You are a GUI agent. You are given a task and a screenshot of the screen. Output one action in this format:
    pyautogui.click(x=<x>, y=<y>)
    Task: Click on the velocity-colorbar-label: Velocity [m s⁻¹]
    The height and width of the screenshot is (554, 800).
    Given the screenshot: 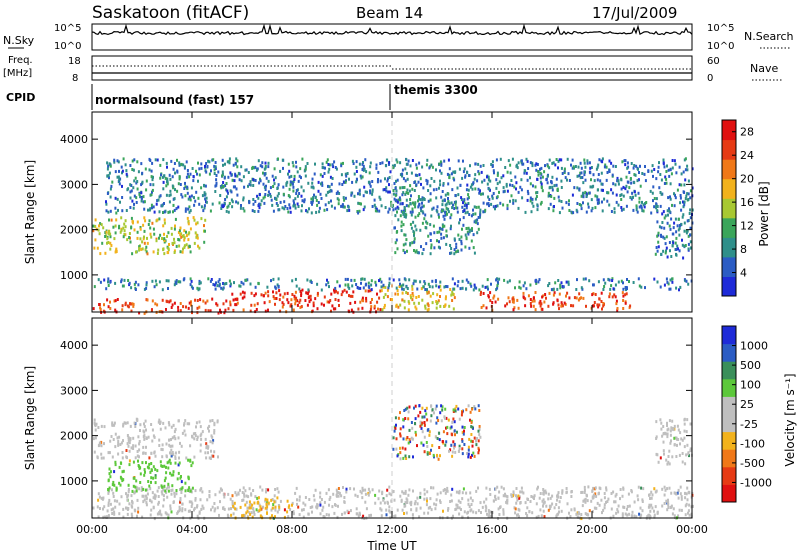 What is the action you would take?
    pyautogui.click(x=790, y=419)
    